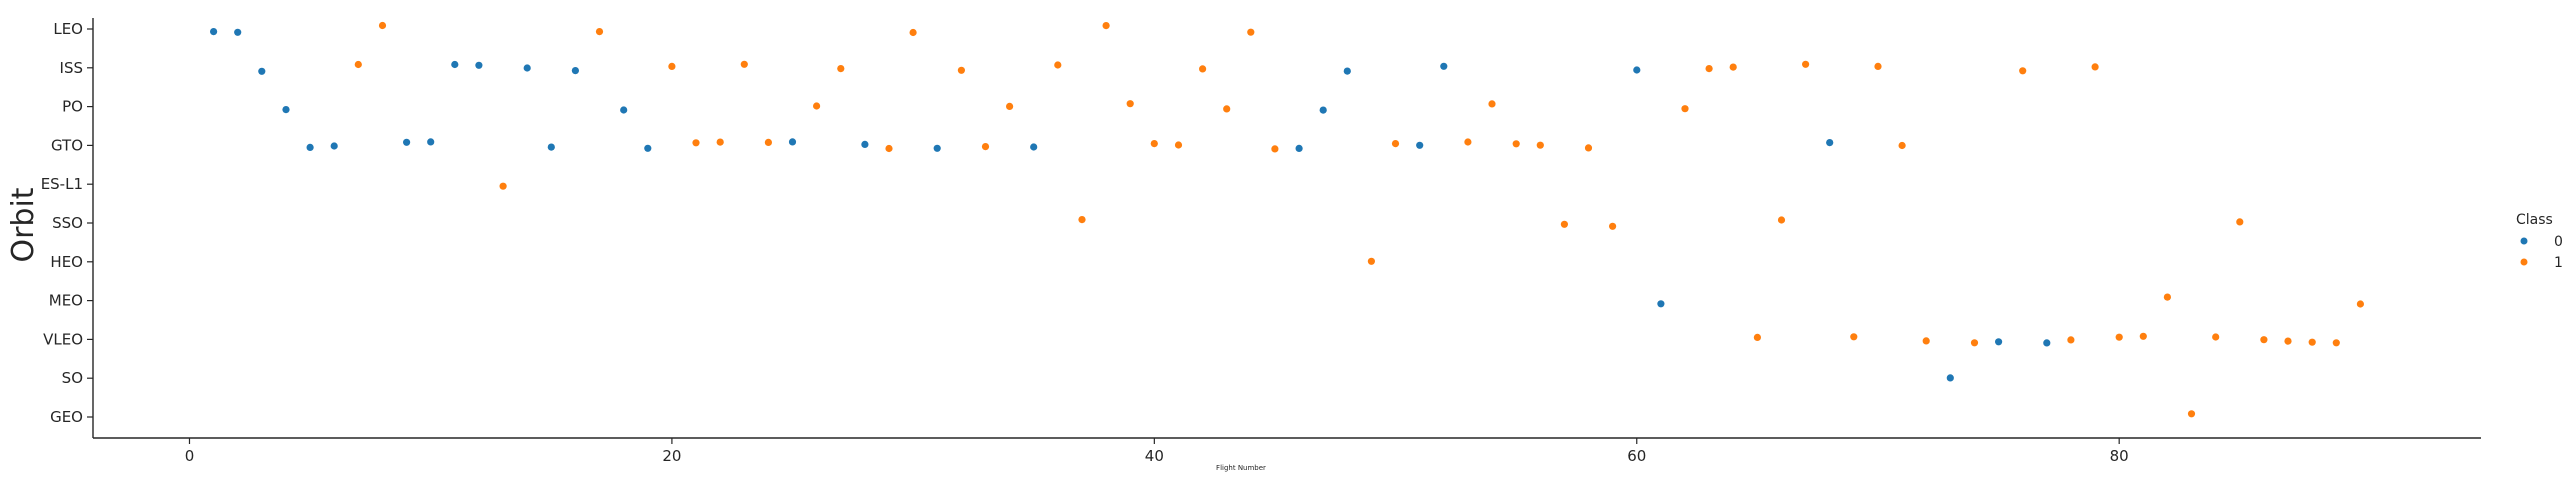  What do you see at coordinates (1241, 468) in the screenshot?
I see `x-axis-title: Flight Number` at bounding box center [1241, 468].